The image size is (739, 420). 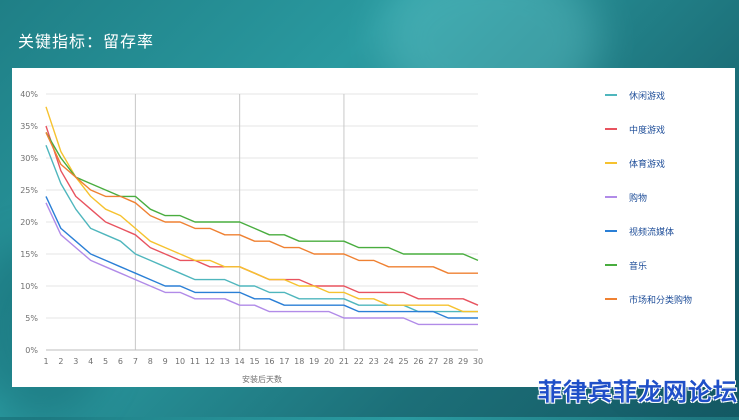 I want to click on y-tick-label: 30%, so click(x=29, y=158).